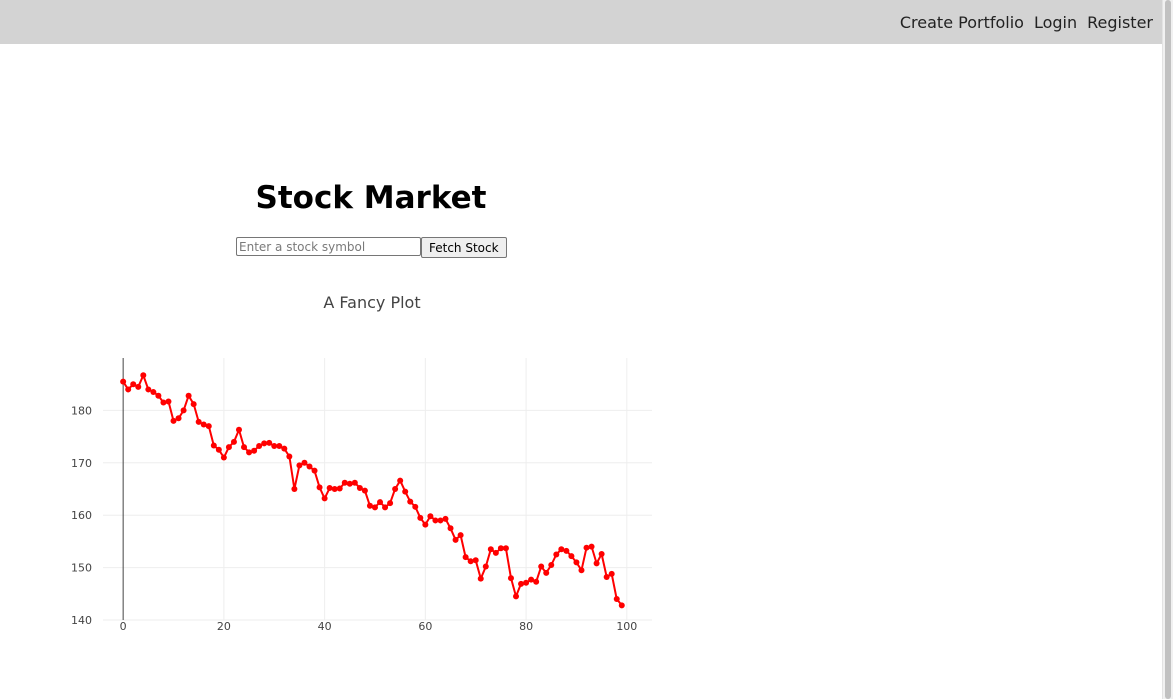 The width and height of the screenshot is (1173, 699). I want to click on scrollbar-thumb, so click(1168, 349).